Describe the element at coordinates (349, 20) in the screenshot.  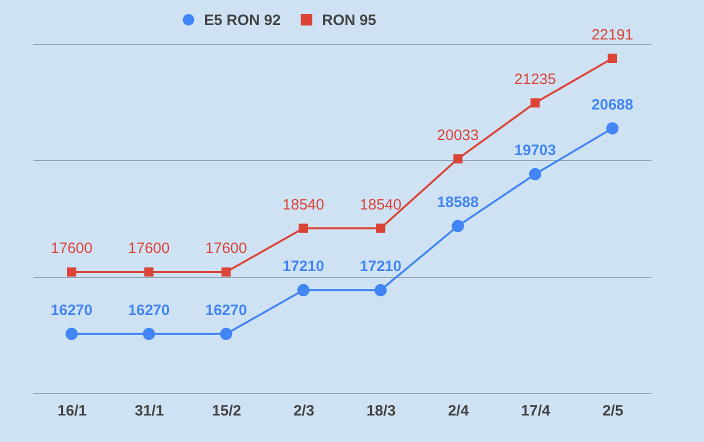
I see `legend-label: RON 95` at that location.